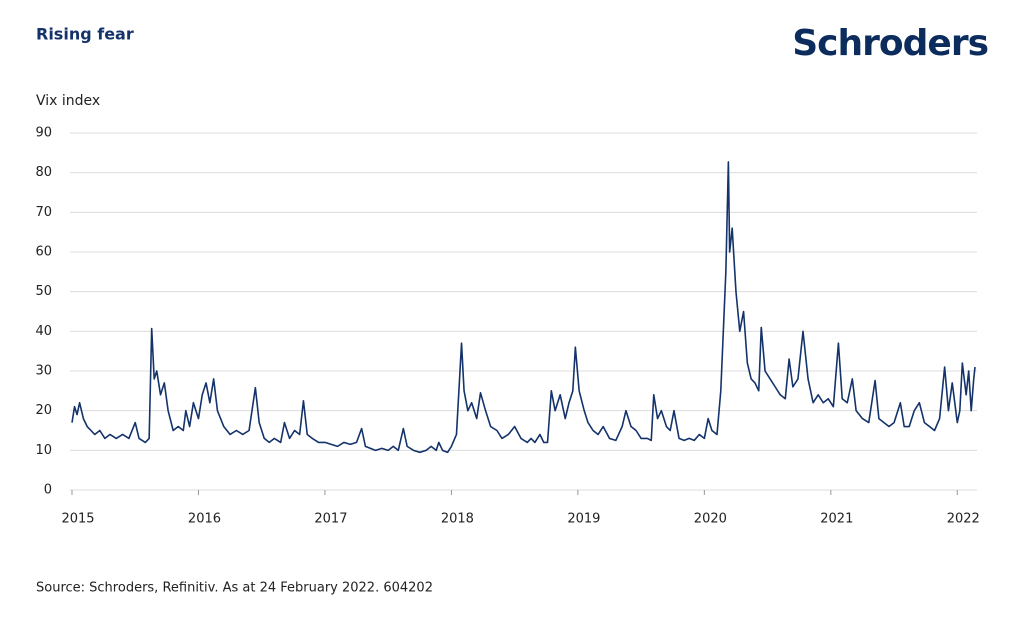 The height and width of the screenshot is (619, 1011). Describe the element at coordinates (457, 519) in the screenshot. I see `x-tick-label: 2018` at that location.